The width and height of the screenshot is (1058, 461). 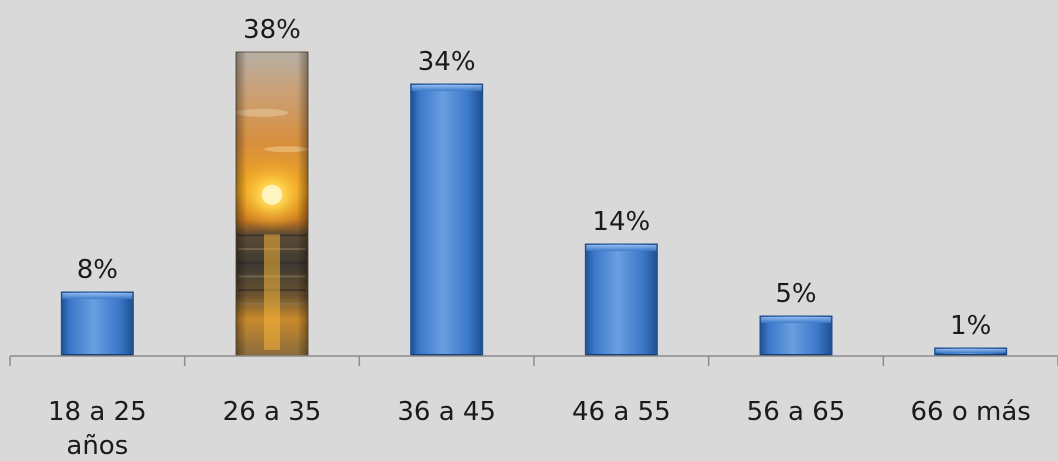 I want to click on data-label-6: 1%, so click(x=970, y=326).